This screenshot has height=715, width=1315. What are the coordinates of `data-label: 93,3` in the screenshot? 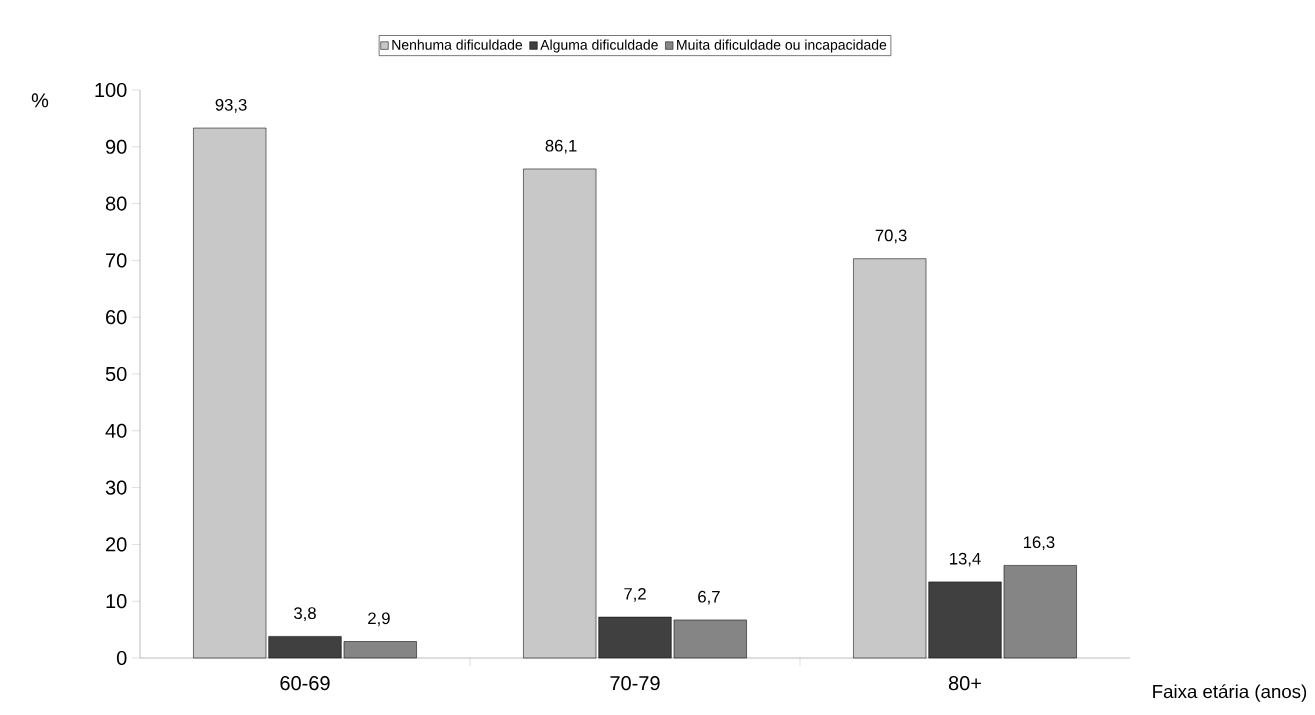 It's located at (231, 105).